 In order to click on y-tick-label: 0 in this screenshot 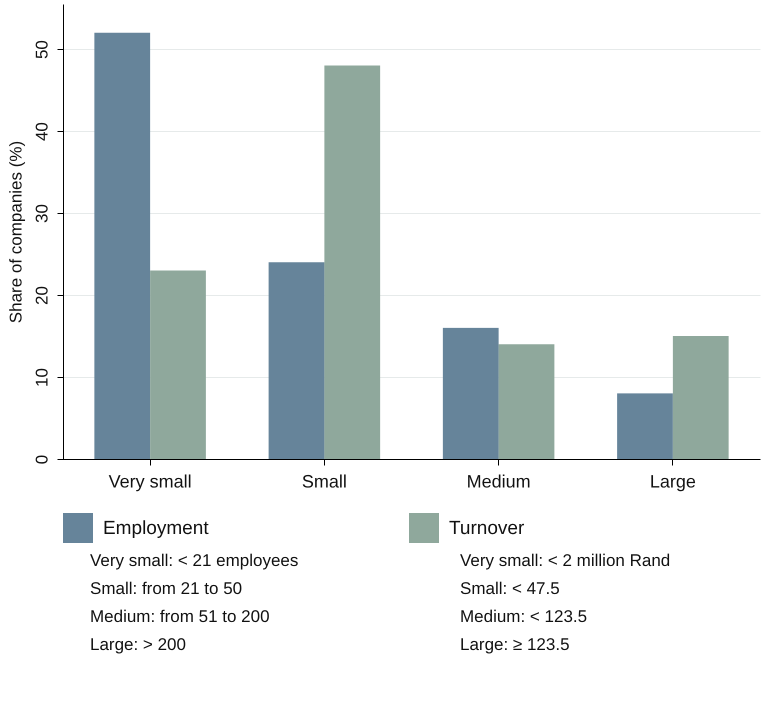, I will do `click(42, 459)`.